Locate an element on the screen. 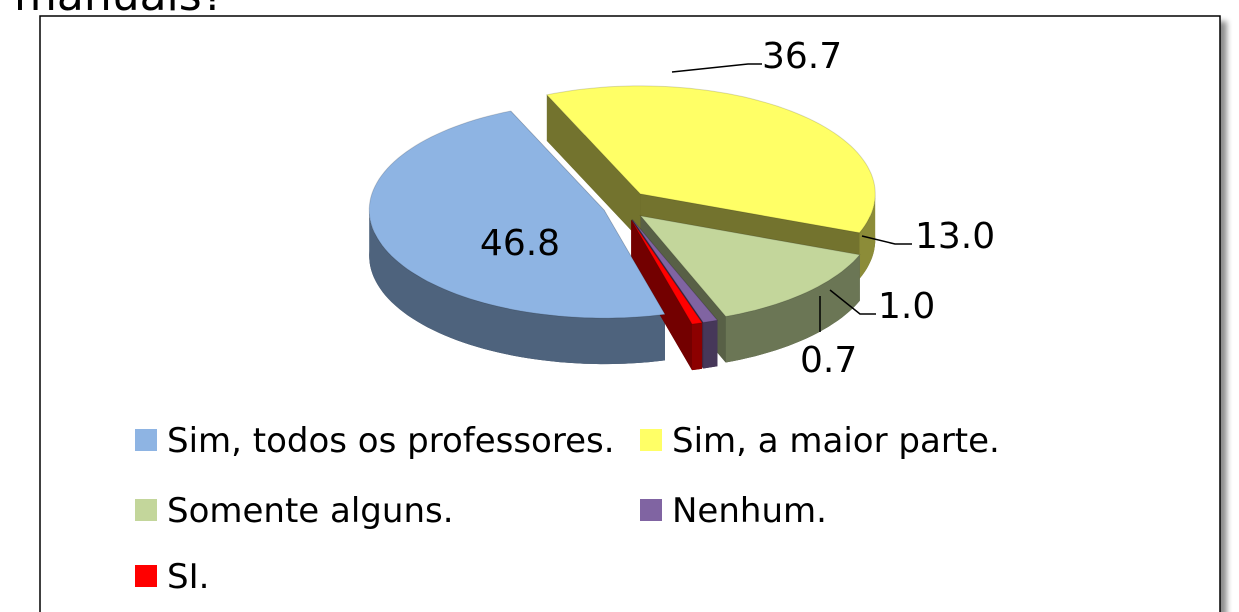  data-label: 46.8 is located at coordinates (520, 243).